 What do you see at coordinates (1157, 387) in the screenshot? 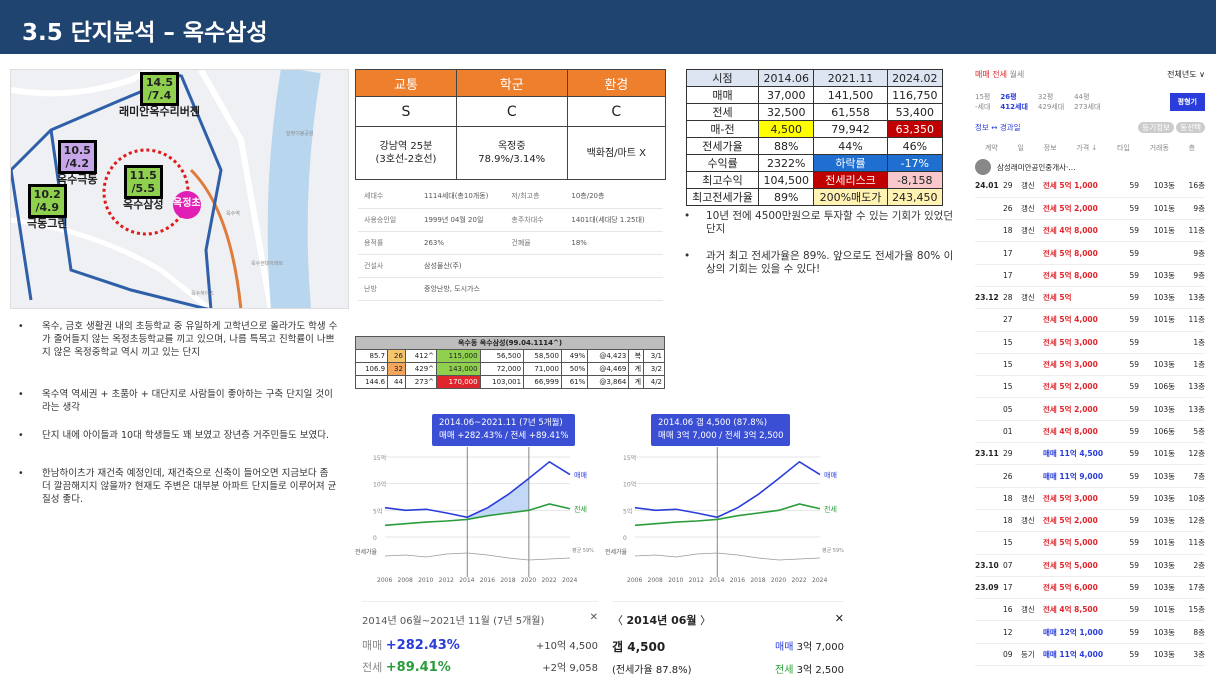
I see `table-cell: 106동` at bounding box center [1157, 387].